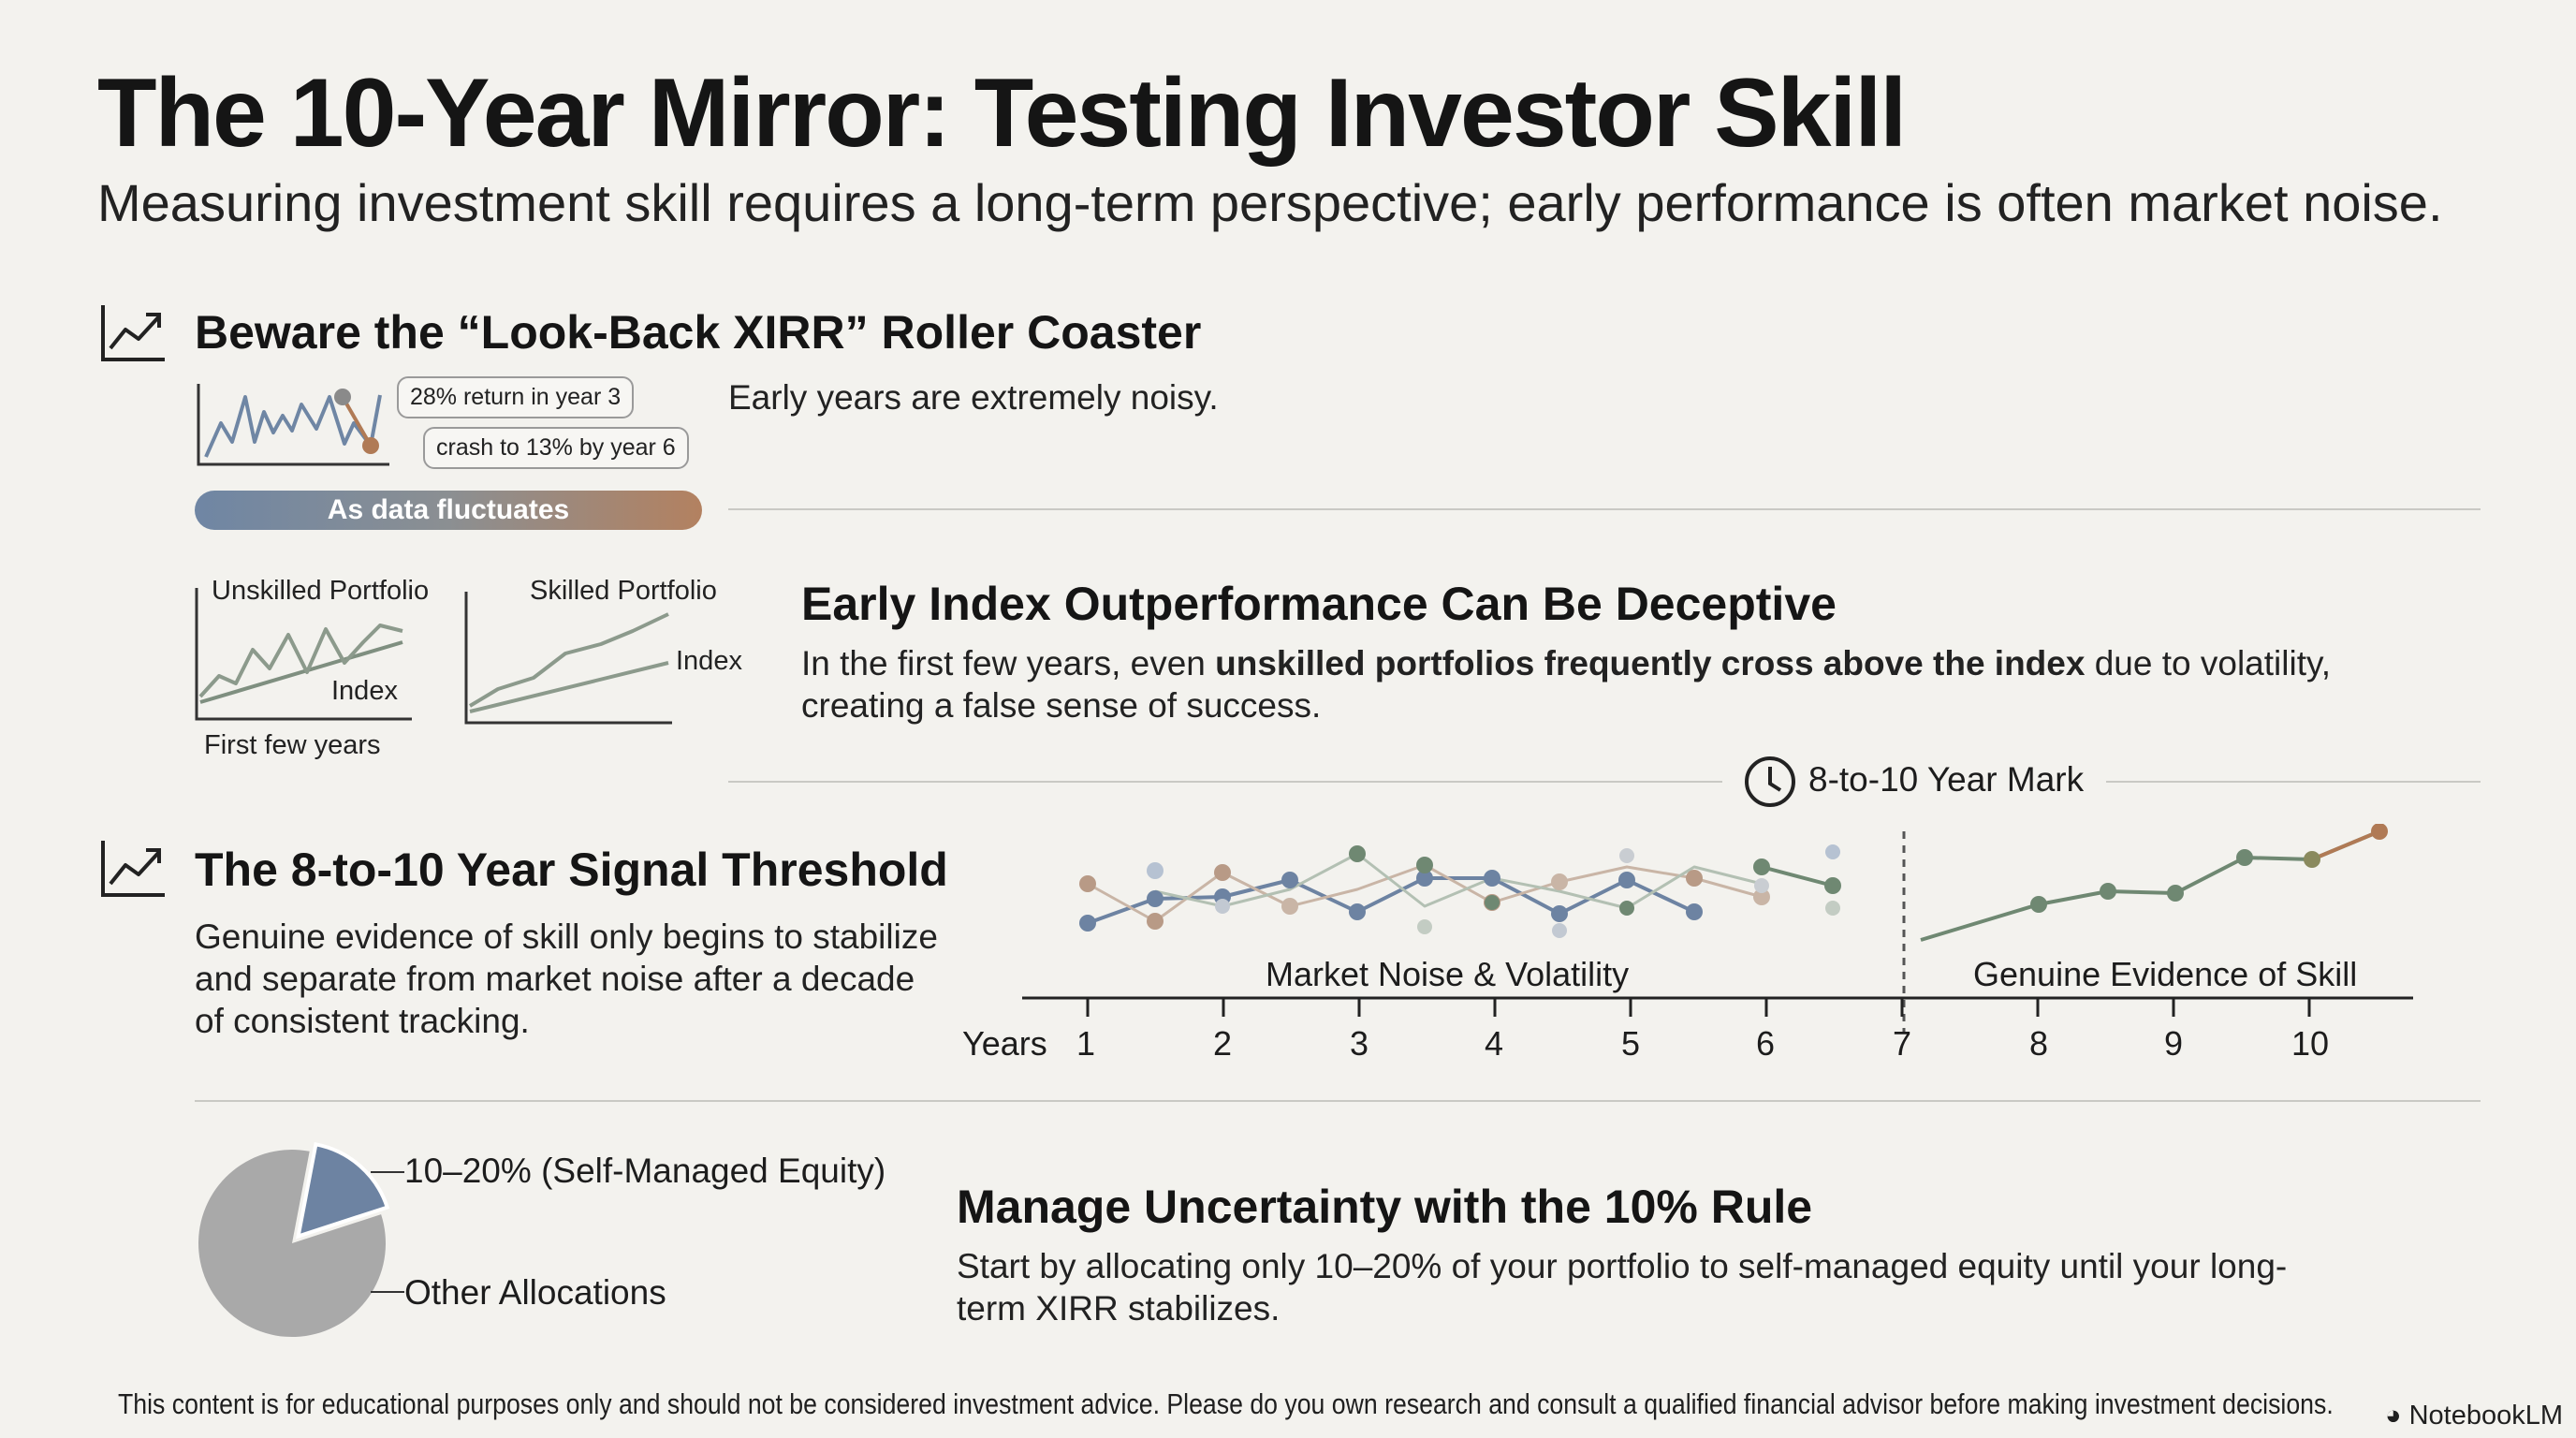  I want to click on tick-label: 8, so click(2039, 1043).